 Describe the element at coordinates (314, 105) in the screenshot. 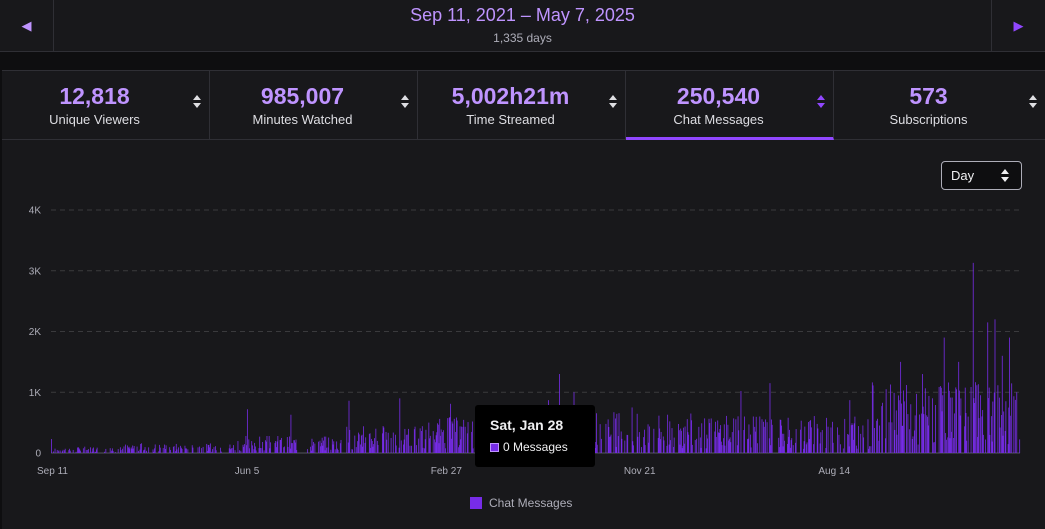

I see `tab-minutes-watched: 985,007 Minutes Watched` at that location.